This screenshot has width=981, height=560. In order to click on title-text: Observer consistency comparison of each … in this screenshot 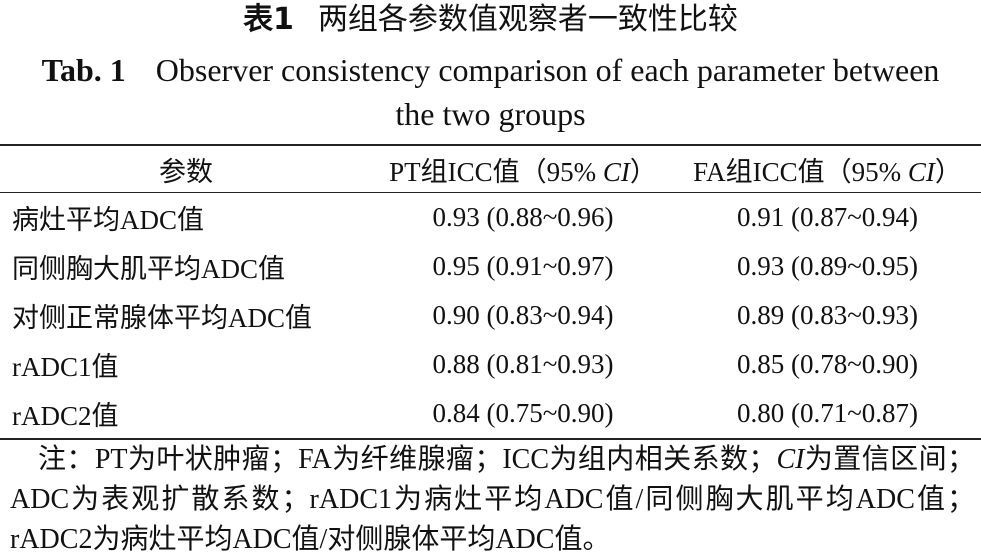, I will do `click(547, 92)`.